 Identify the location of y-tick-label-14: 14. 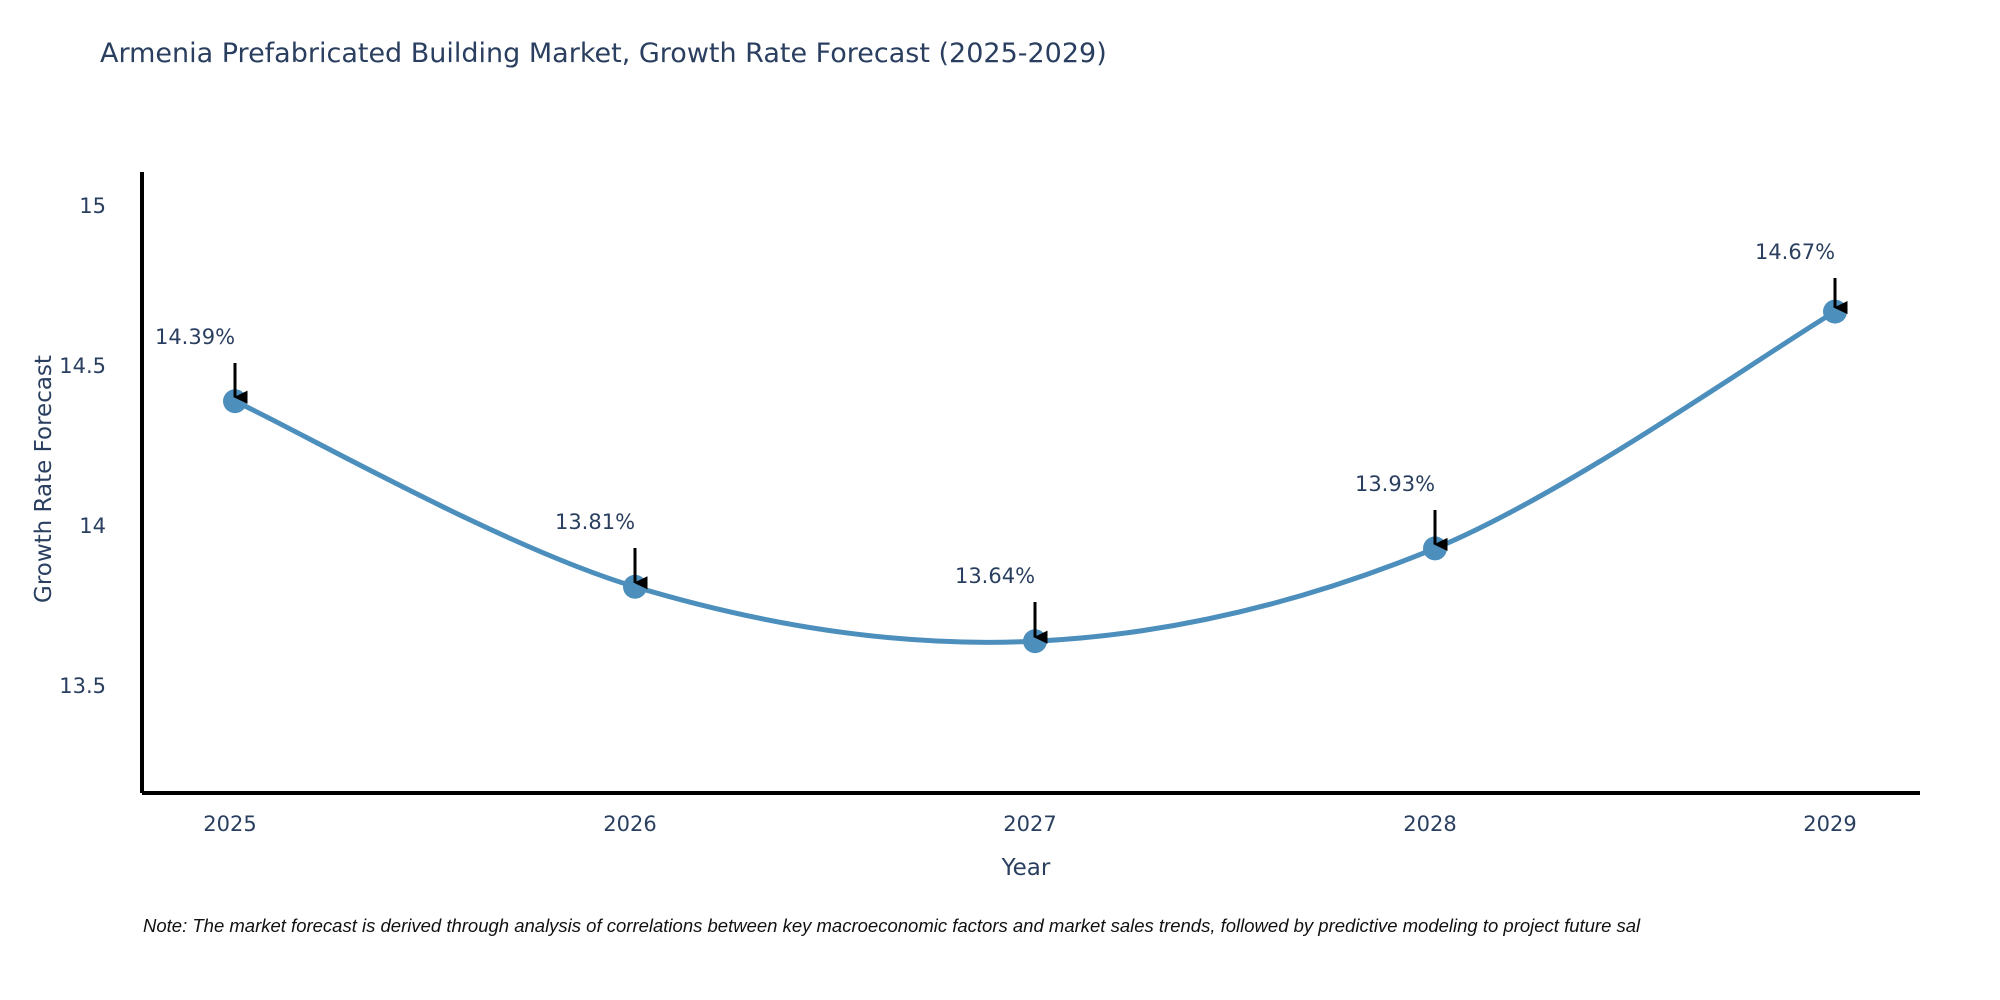
(92, 526).